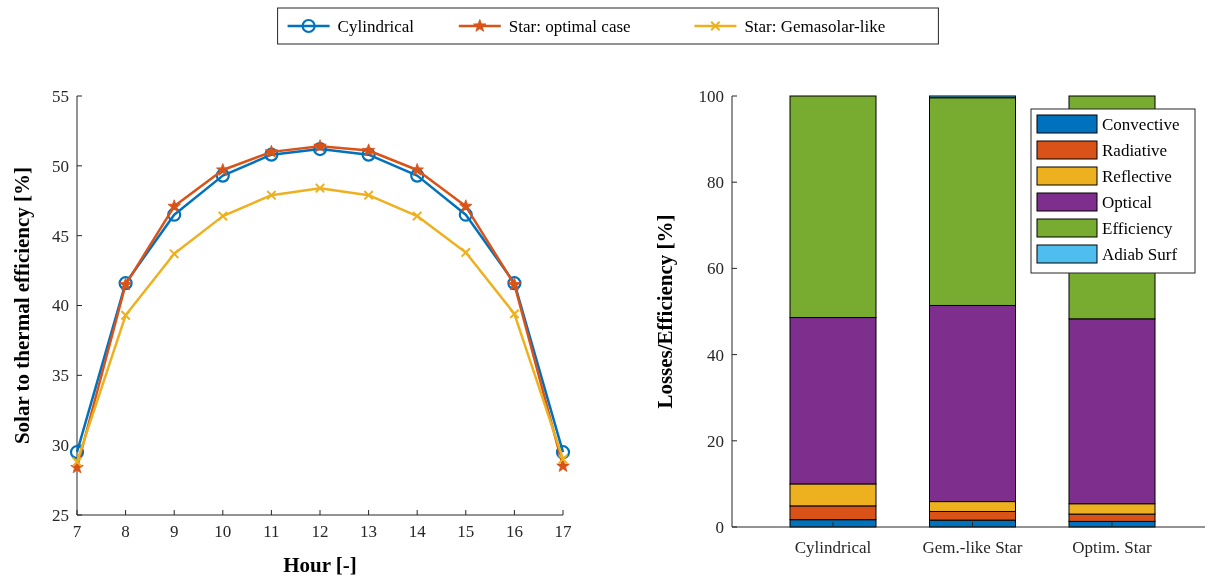  What do you see at coordinates (711, 96) in the screenshot?
I see `y-tick-label: 100` at bounding box center [711, 96].